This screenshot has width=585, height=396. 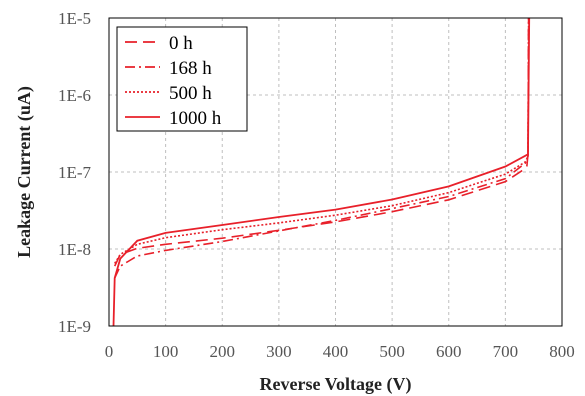 What do you see at coordinates (279, 351) in the screenshot?
I see `x-tick-label: 300` at bounding box center [279, 351].